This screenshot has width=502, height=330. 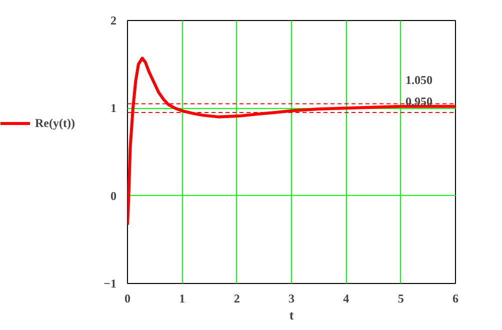 What do you see at coordinates (419, 79) in the screenshot?
I see `ref-line-label: 1.050` at bounding box center [419, 79].